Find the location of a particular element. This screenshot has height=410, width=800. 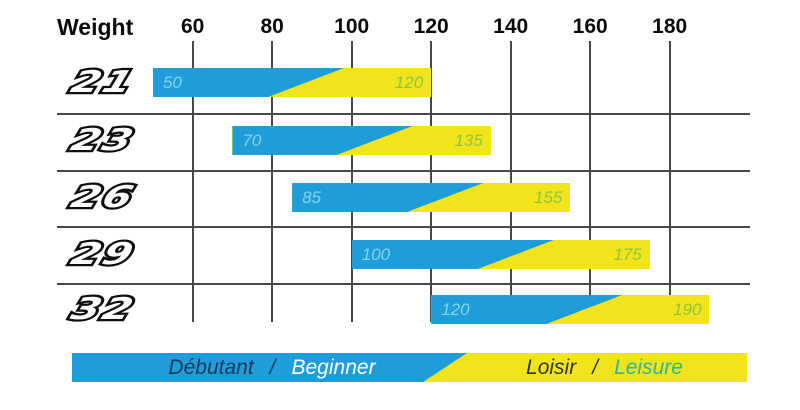

x-tick-label: 100 is located at coordinates (352, 26).